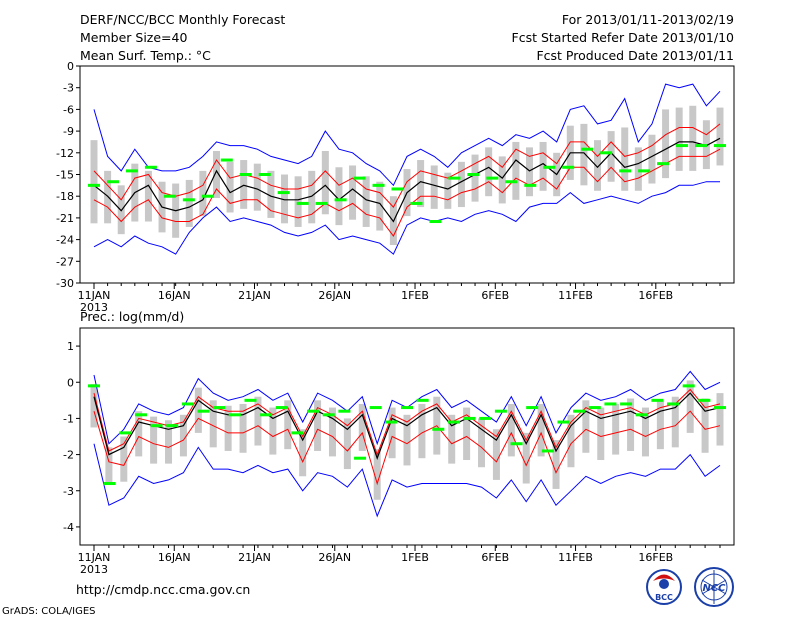 This screenshot has width=800, height=618. What do you see at coordinates (664, 597) in the screenshot?
I see `bcc-logo-text: BCC` at bounding box center [664, 597].